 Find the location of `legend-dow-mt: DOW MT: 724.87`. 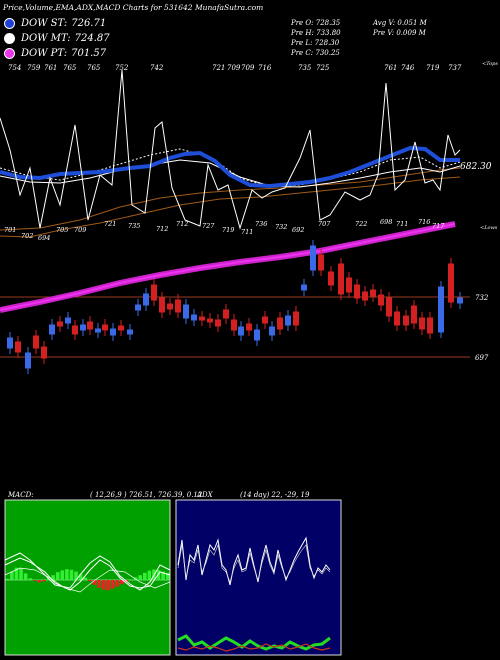

legend-dow-mt: DOW MT: 724.87 is located at coordinates (57, 38).